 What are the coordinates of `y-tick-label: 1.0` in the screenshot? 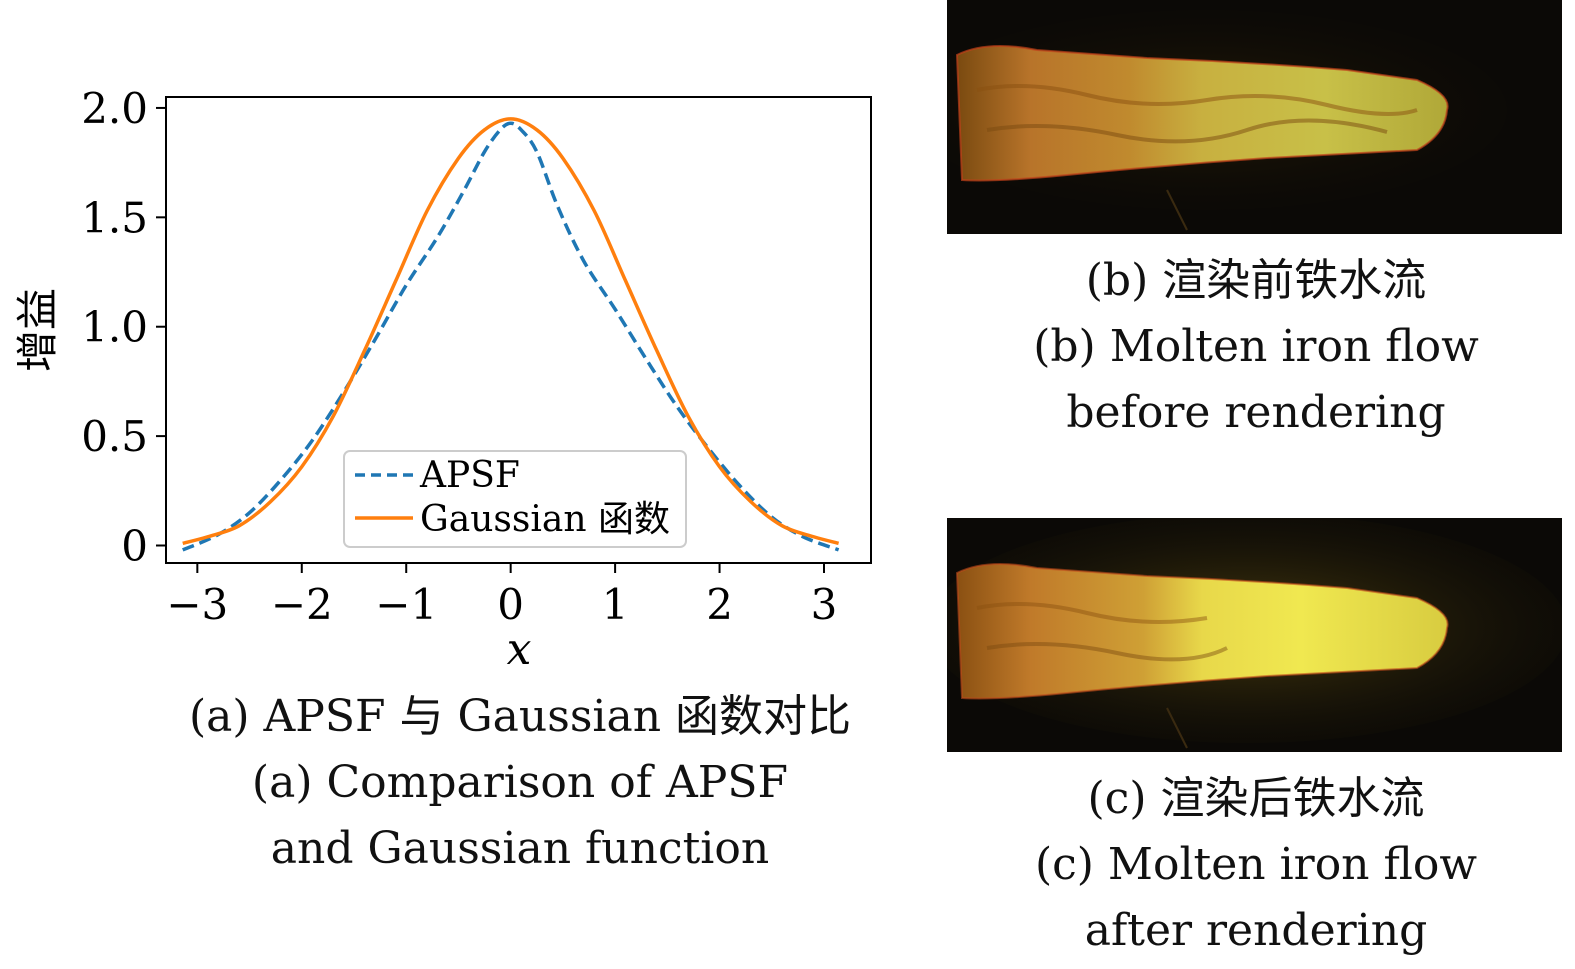 It's located at (114, 327).